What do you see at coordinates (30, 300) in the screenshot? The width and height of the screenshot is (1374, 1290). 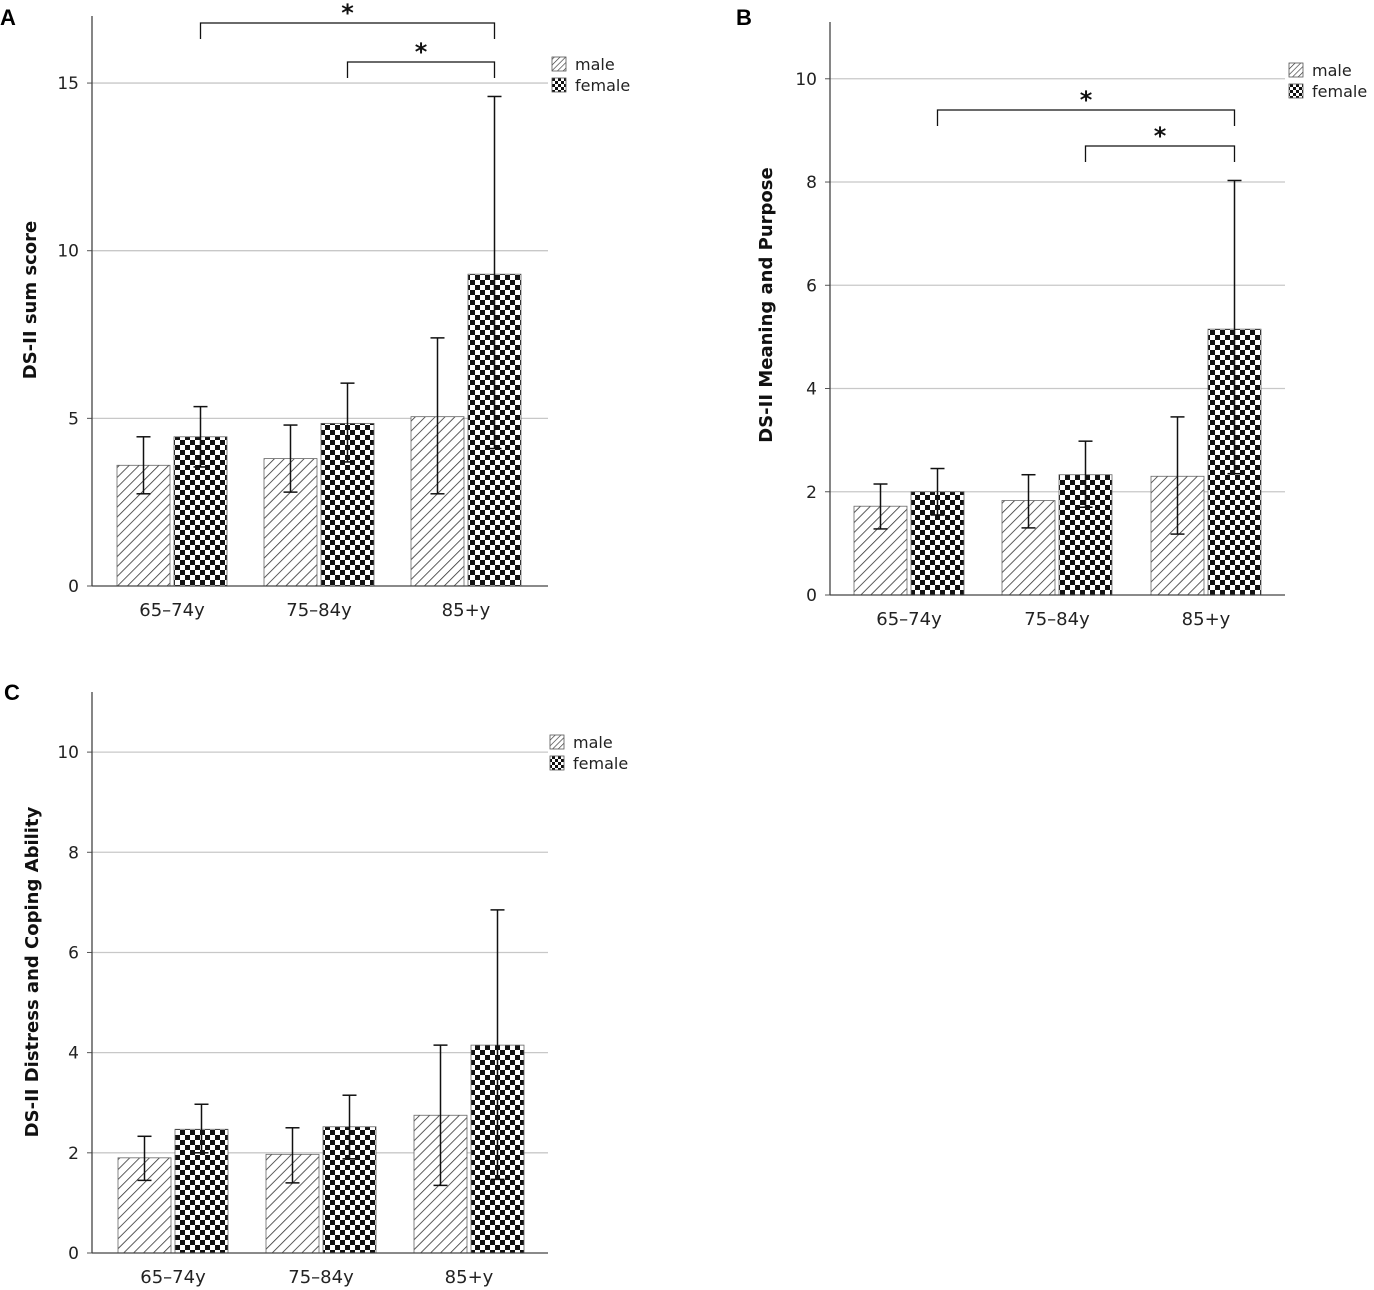 I see `y-axis-label: DS-II sum score` at bounding box center [30, 300].